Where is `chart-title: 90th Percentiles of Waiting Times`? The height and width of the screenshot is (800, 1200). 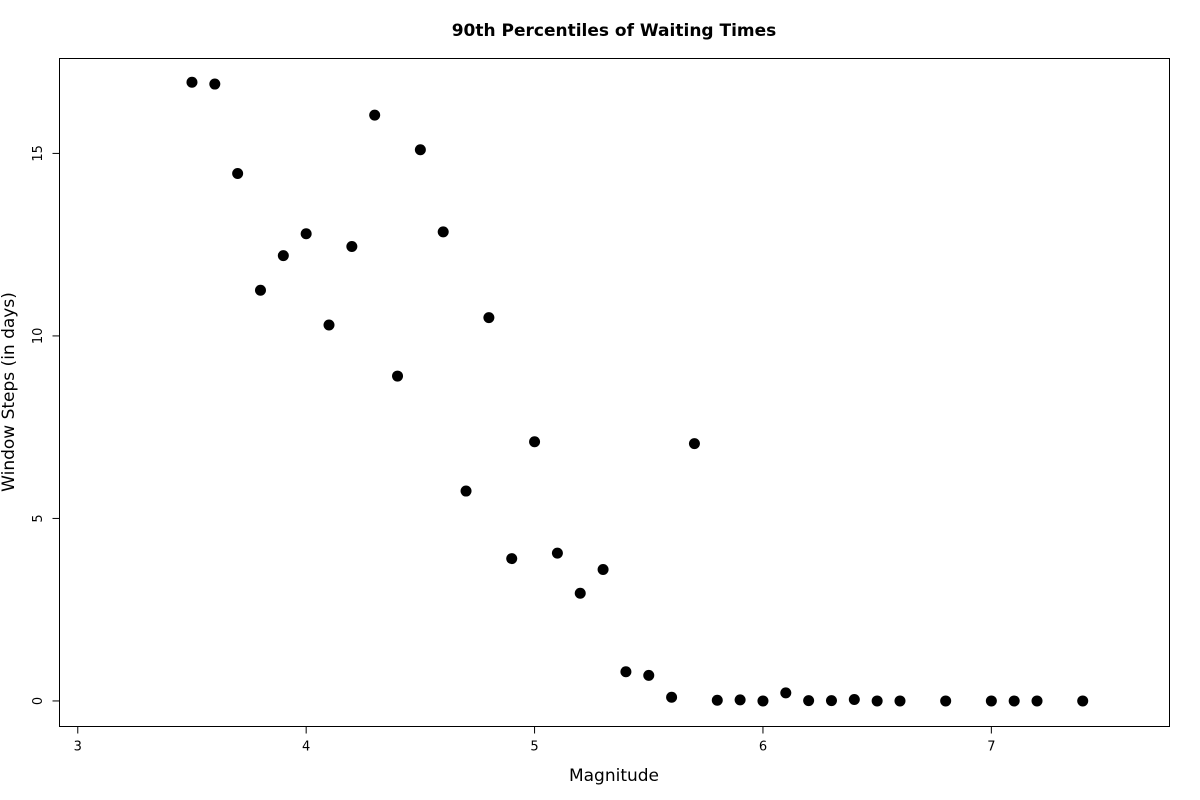 chart-title: 90th Percentiles of Waiting Times is located at coordinates (614, 31).